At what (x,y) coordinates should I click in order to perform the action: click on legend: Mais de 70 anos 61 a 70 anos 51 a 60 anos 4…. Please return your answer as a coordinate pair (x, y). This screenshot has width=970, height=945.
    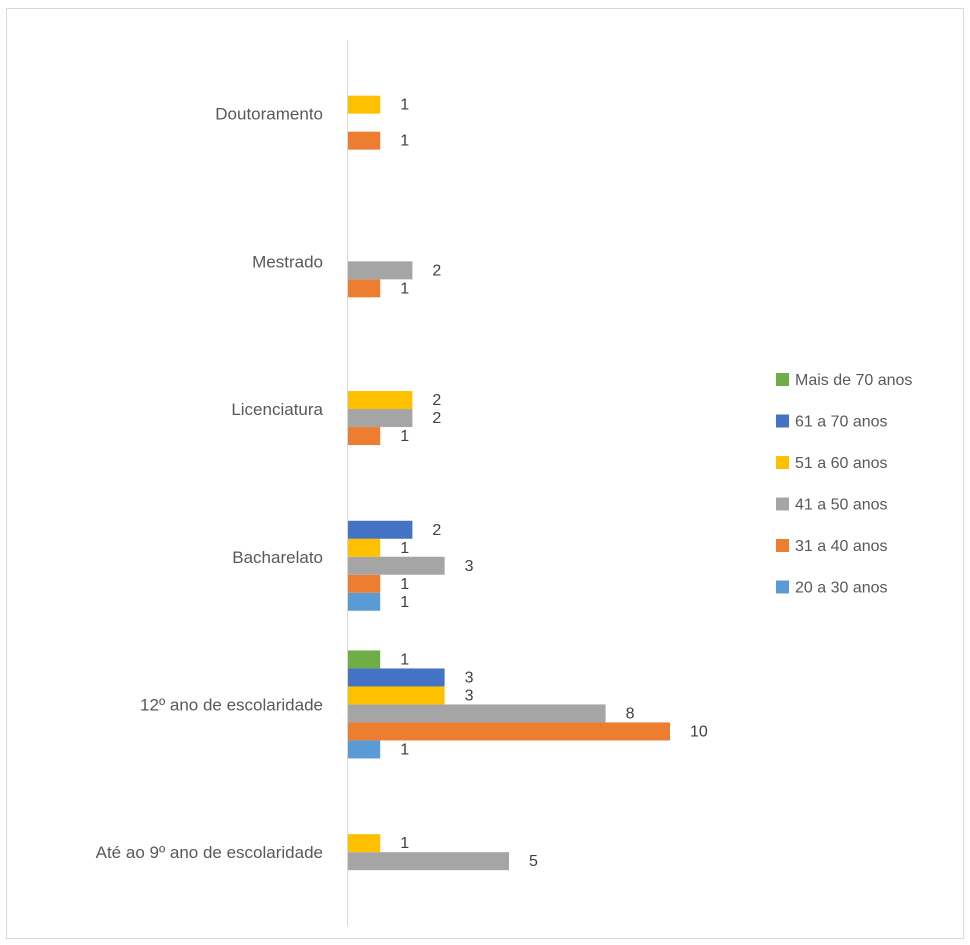
    Looking at the image, I should click on (844, 484).